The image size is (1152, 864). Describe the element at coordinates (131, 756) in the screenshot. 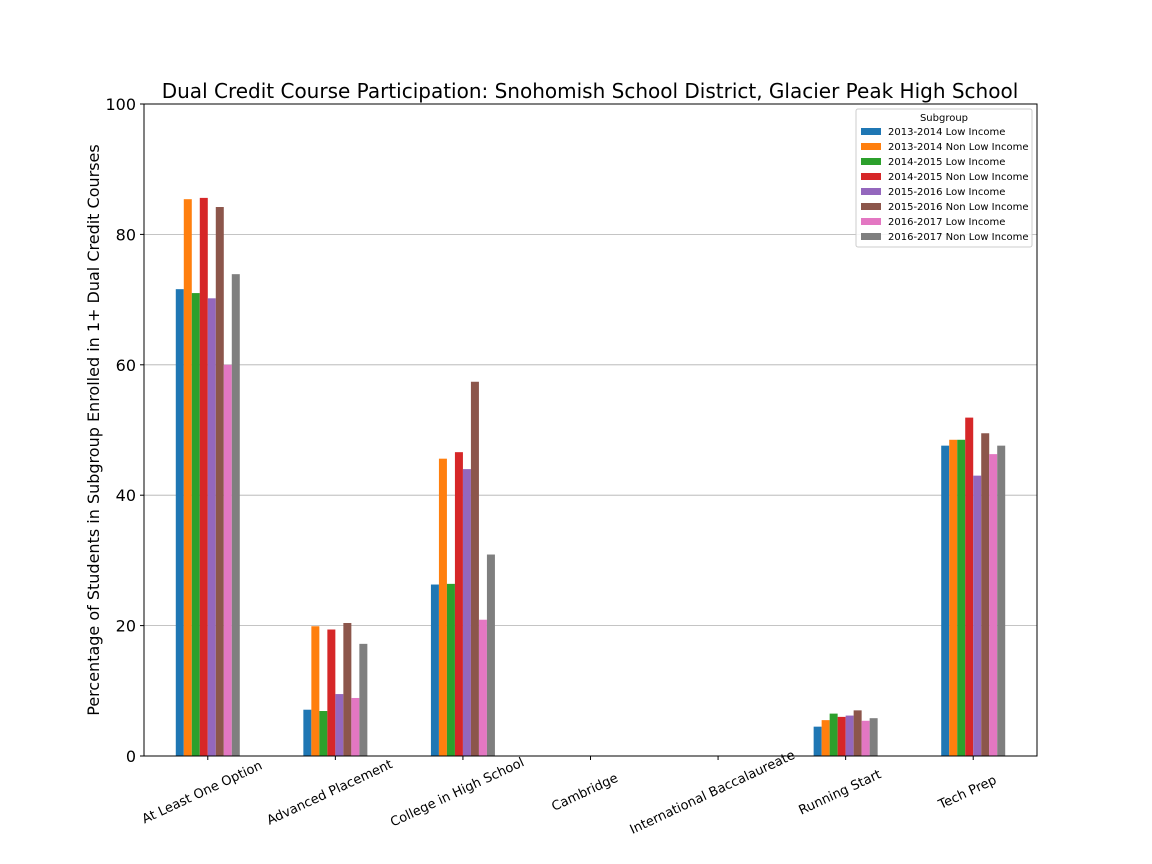

I see `y-tick-label: 0` at that location.